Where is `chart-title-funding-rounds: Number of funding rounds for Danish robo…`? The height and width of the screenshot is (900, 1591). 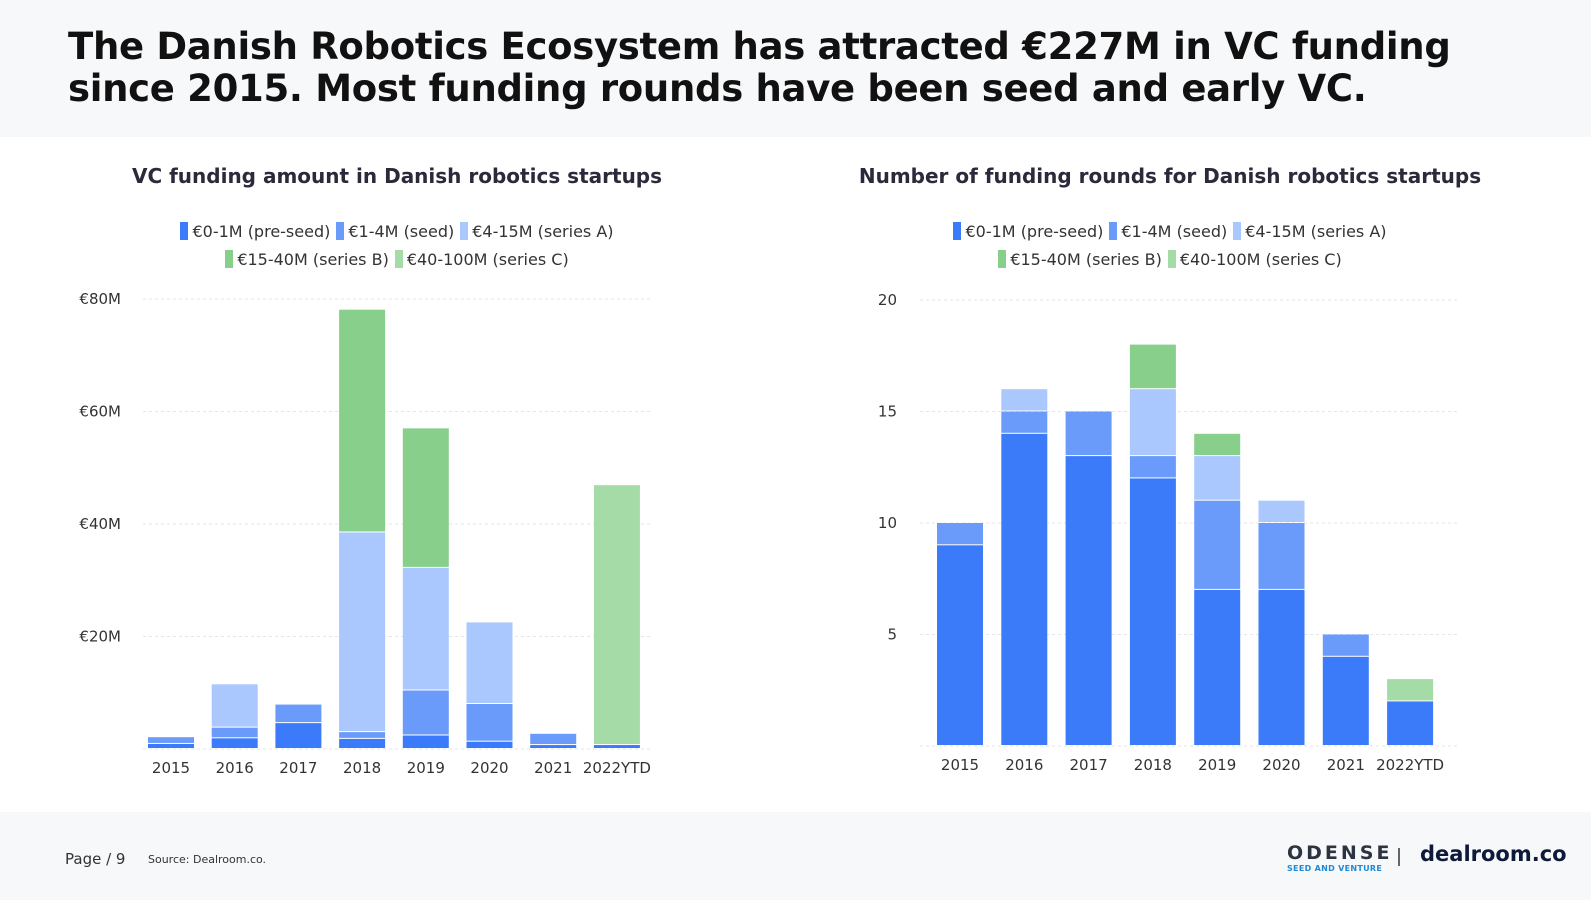
chart-title-funding-rounds: Number of funding rounds for Danish robo… is located at coordinates (1170, 176).